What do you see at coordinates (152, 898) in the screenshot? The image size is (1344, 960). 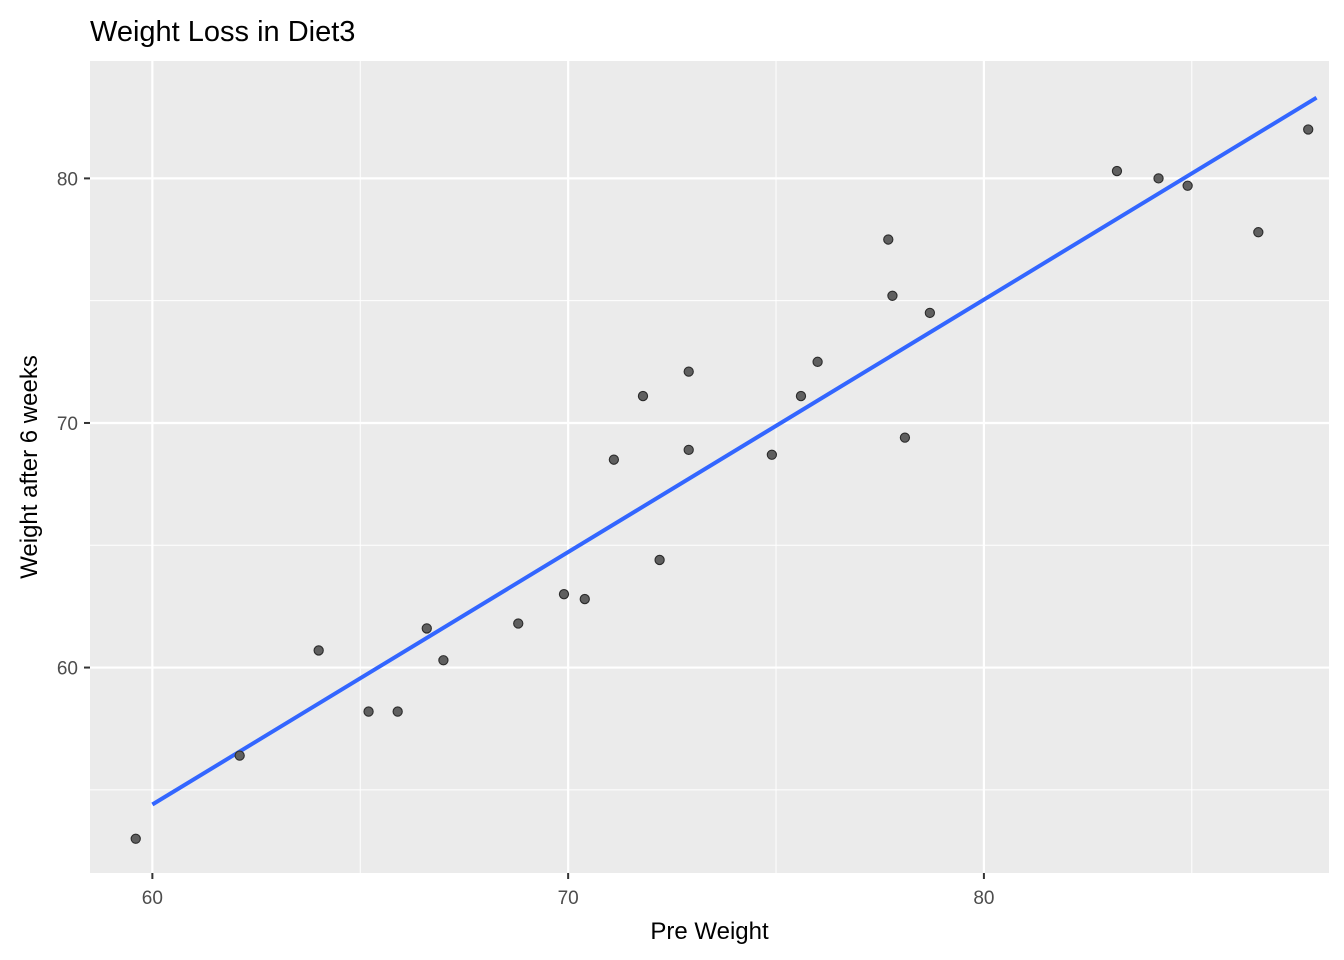 I see `x-tick-label: 60` at bounding box center [152, 898].